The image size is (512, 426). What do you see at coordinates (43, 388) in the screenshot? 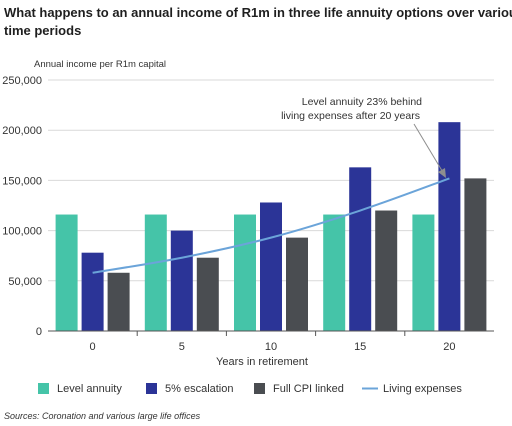
I see `legend-swatch-level-annuity` at bounding box center [43, 388].